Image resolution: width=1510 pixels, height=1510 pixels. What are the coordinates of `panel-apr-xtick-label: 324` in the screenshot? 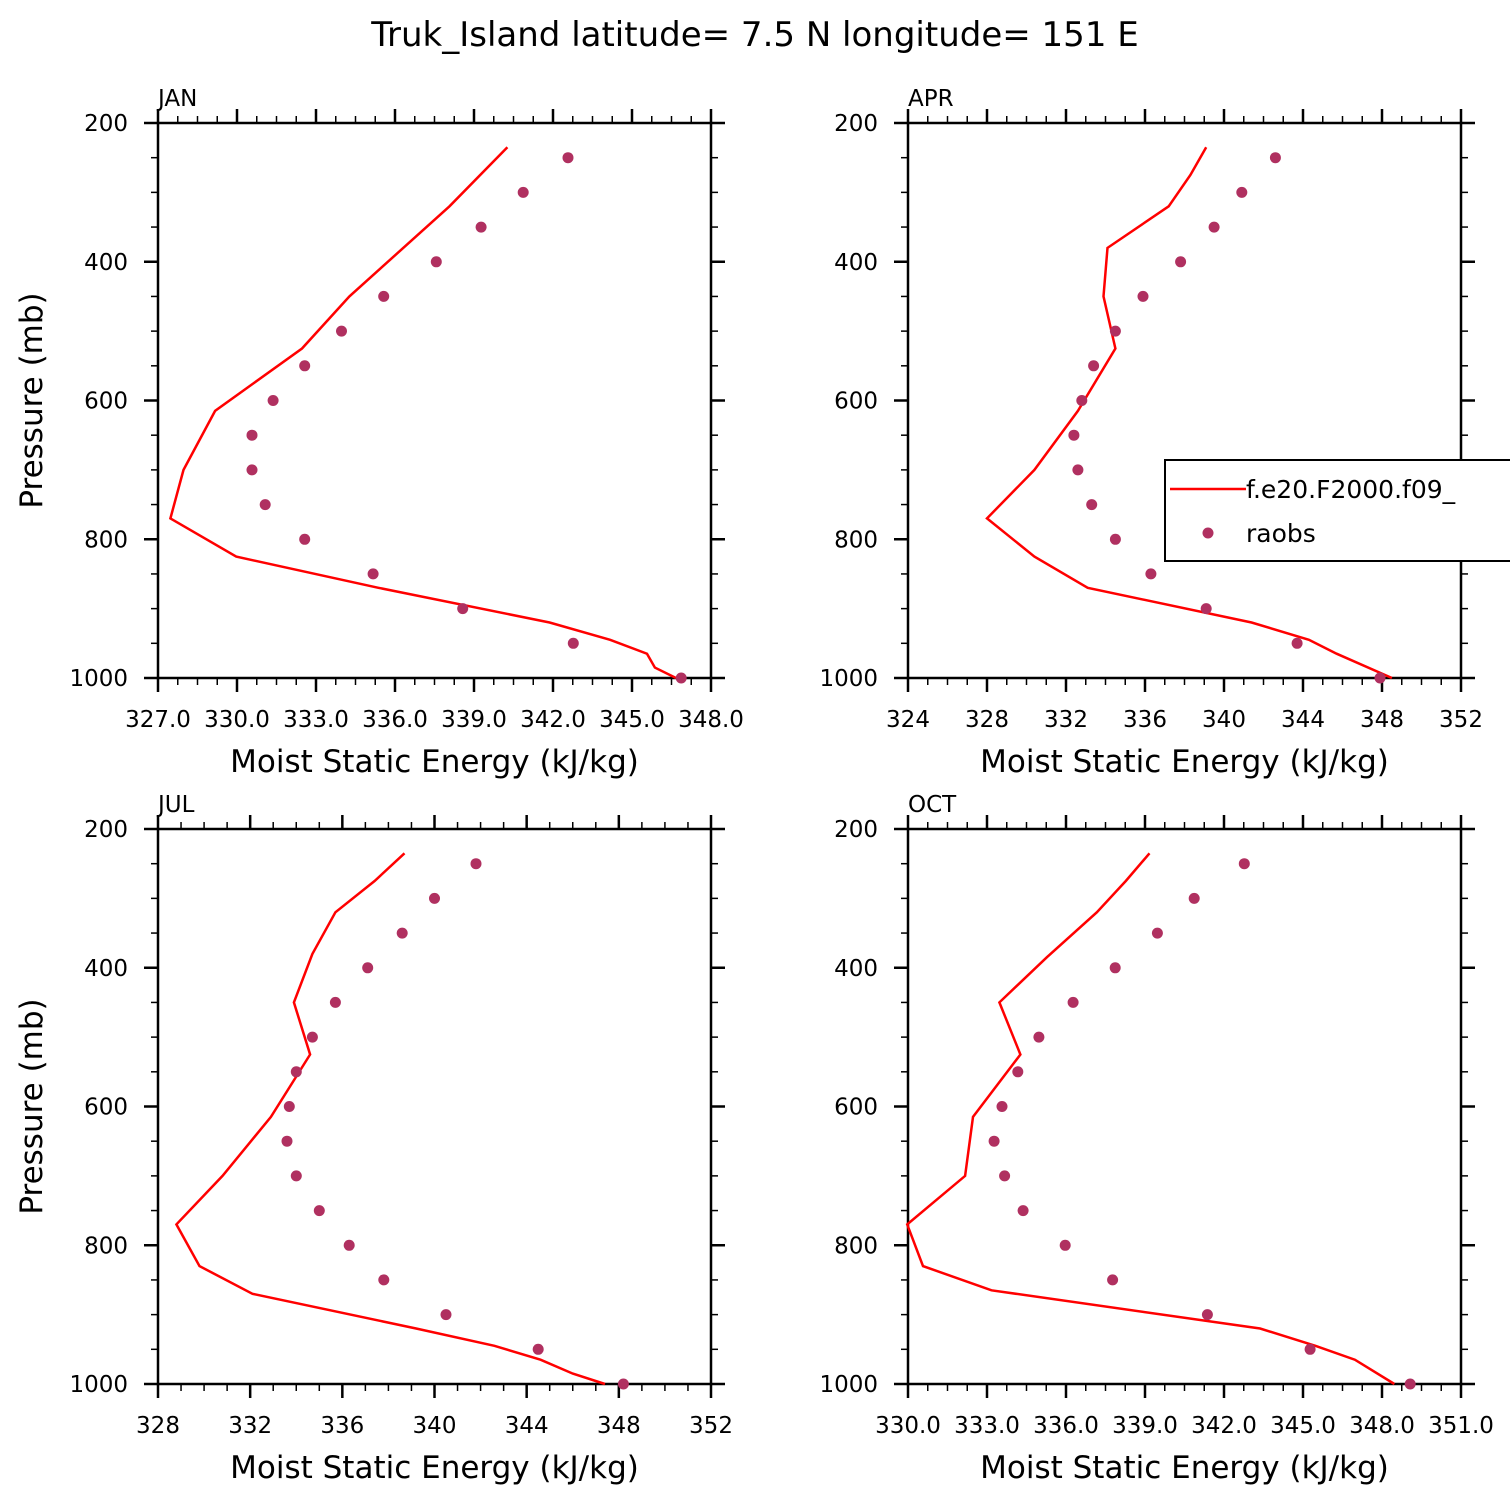 It's located at (908, 720).